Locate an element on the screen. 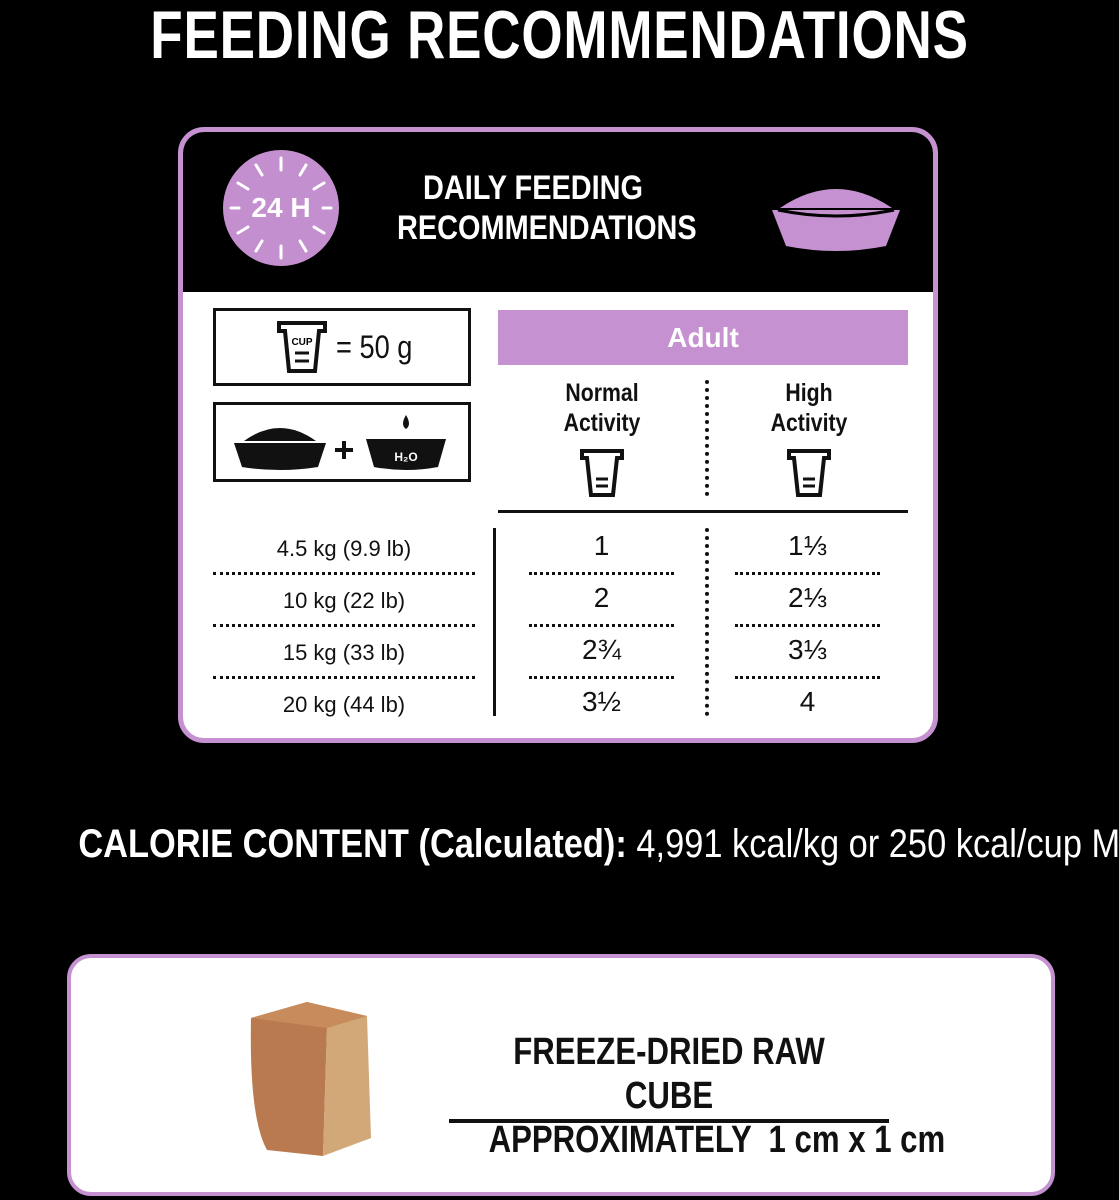  normal-cell: 1 is located at coordinates (601, 545).